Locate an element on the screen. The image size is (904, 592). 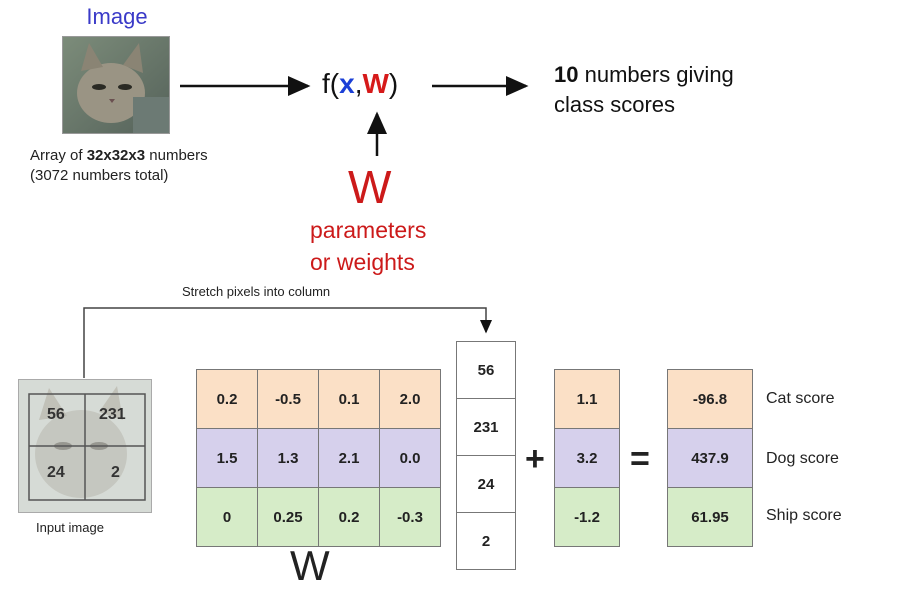
matrix-cell: 1.5 is located at coordinates (227, 458).